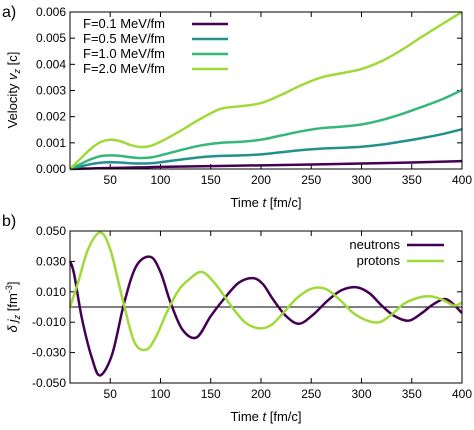 The image size is (474, 430). What do you see at coordinates (124, 68) in the screenshot?
I see `panel-a-legend-label: F=2.0 MeV/fm` at bounding box center [124, 68].